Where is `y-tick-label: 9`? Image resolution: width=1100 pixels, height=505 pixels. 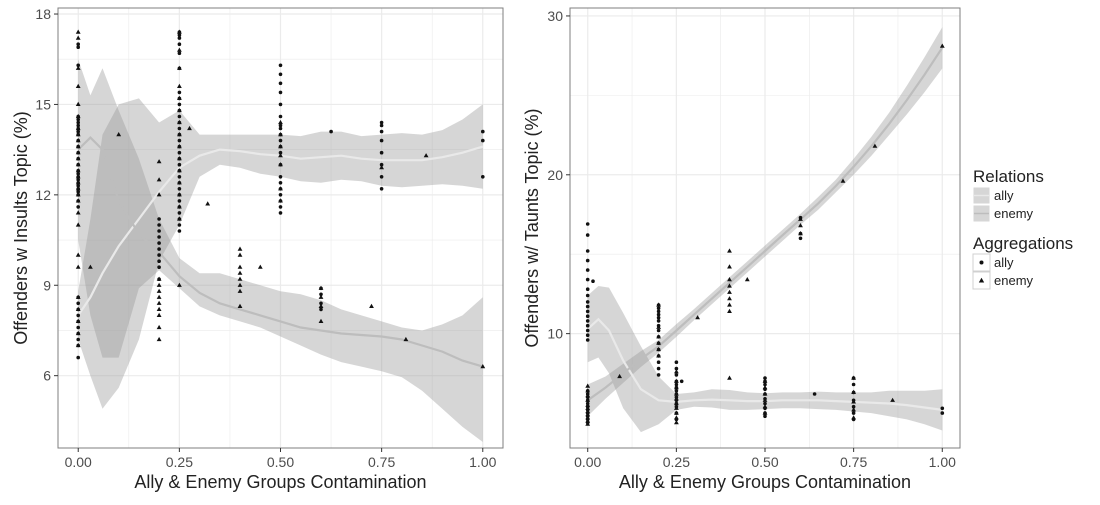
y-tick-label: 9 is located at coordinates (47, 285).